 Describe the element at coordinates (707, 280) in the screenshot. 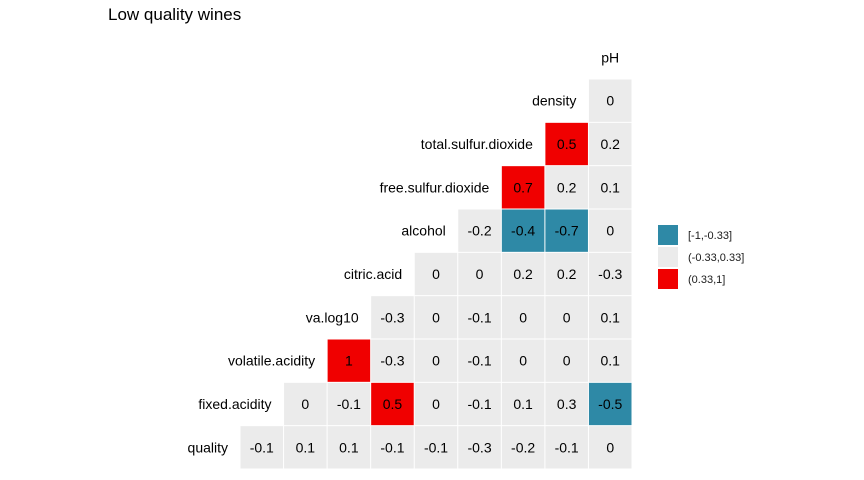

I see `legend-label: (0.33,1]` at that location.